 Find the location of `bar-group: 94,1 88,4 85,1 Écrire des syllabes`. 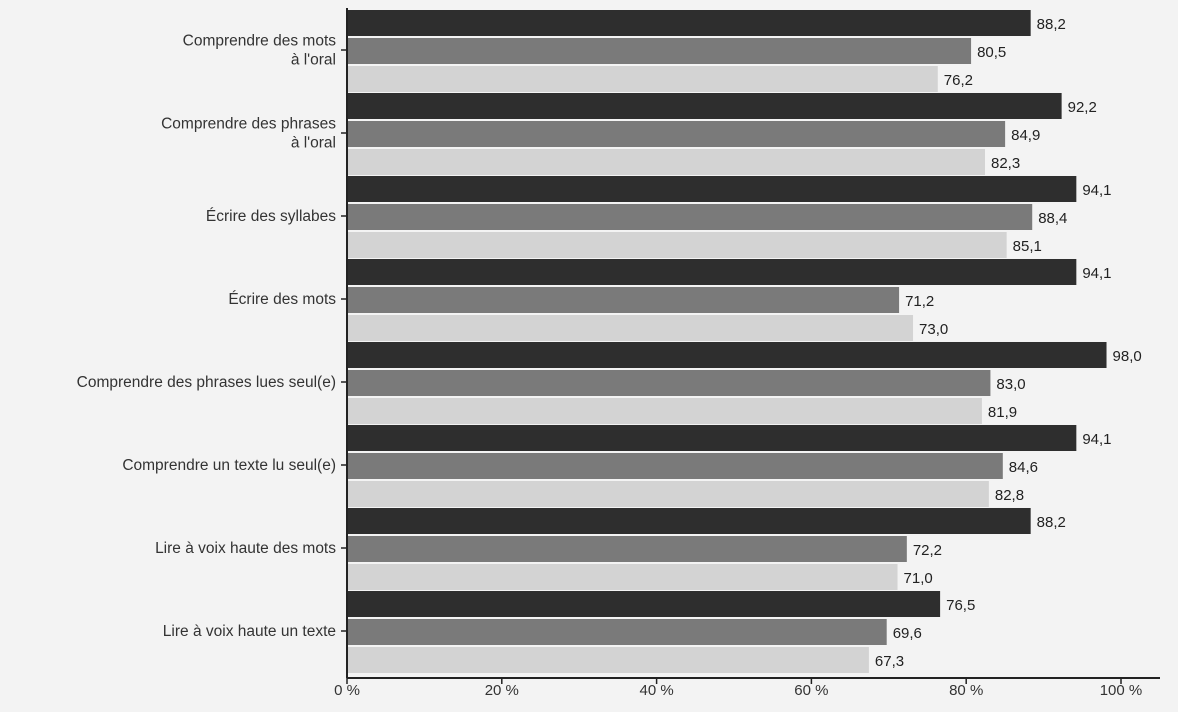

bar-group: 94,1 88,4 85,1 Écrire des syllabes is located at coordinates (659, 217).